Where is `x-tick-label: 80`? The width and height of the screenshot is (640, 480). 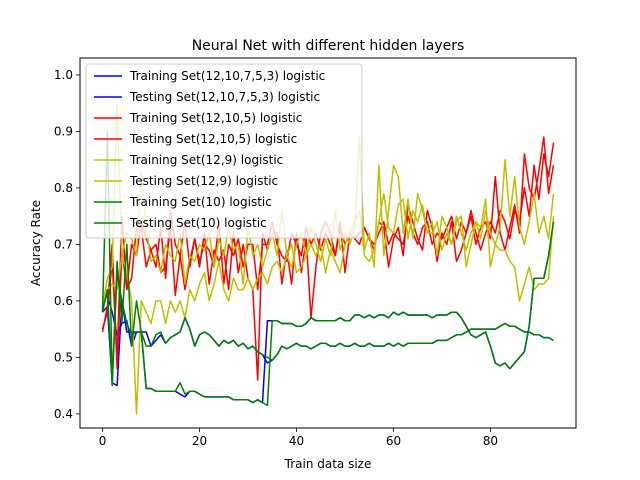
x-tick-label: 80 is located at coordinates (490, 441).